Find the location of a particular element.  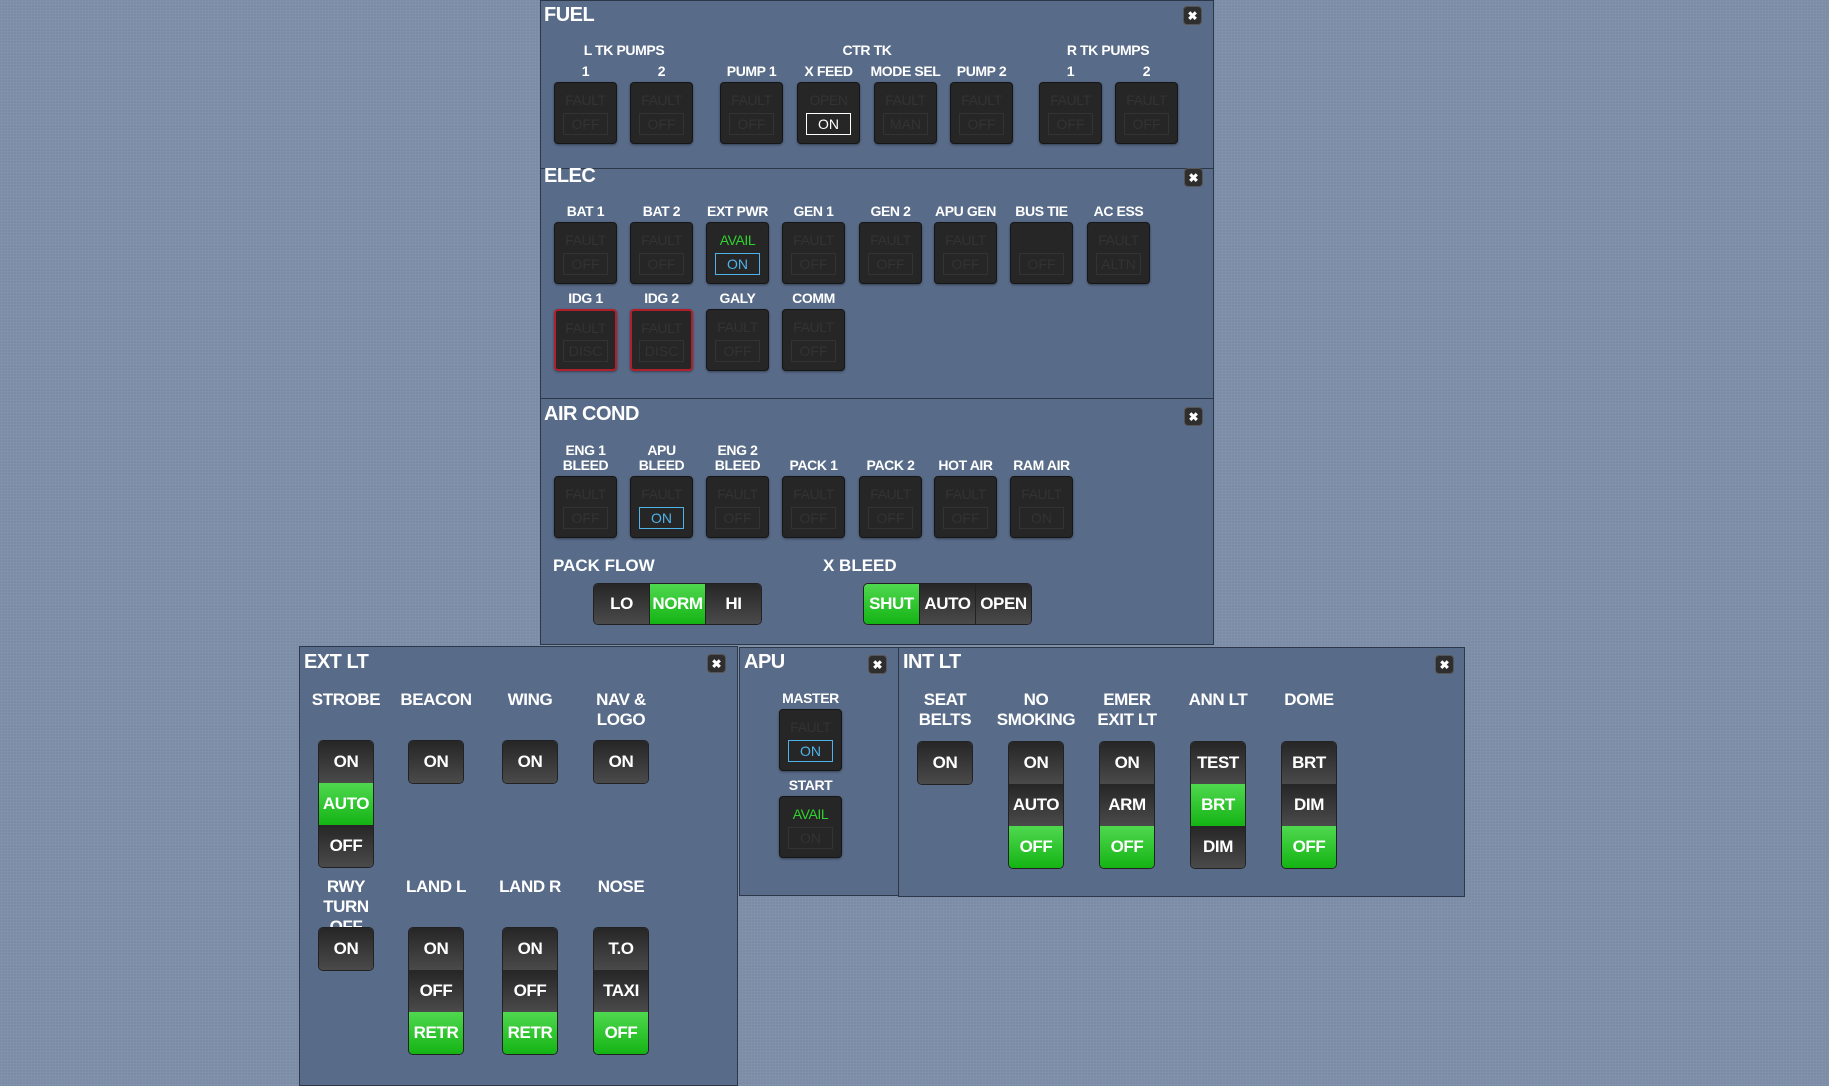

ann-lt-option-dim: DIM is located at coordinates (1218, 847).